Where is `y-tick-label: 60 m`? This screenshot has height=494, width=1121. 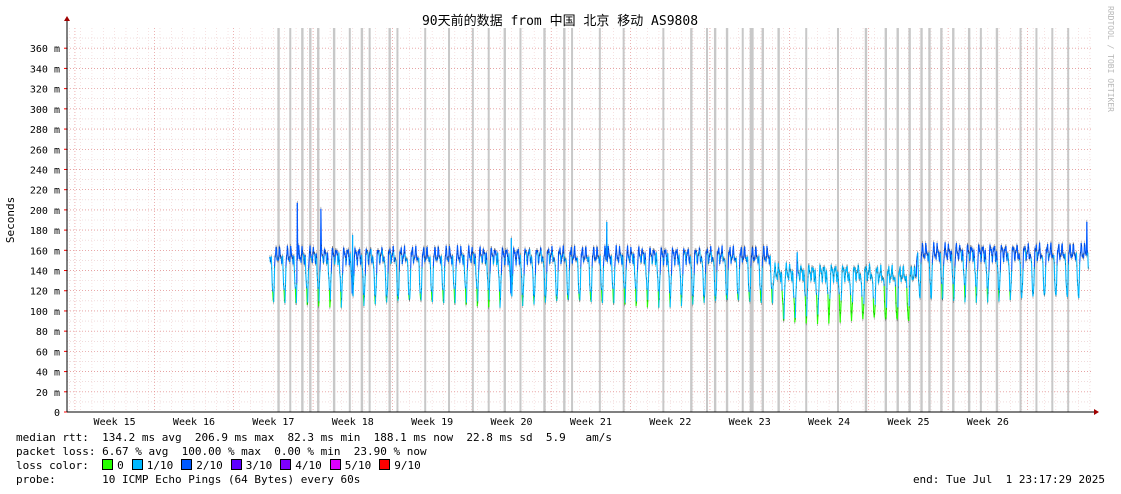 y-tick-label: 60 m is located at coordinates (48, 352).